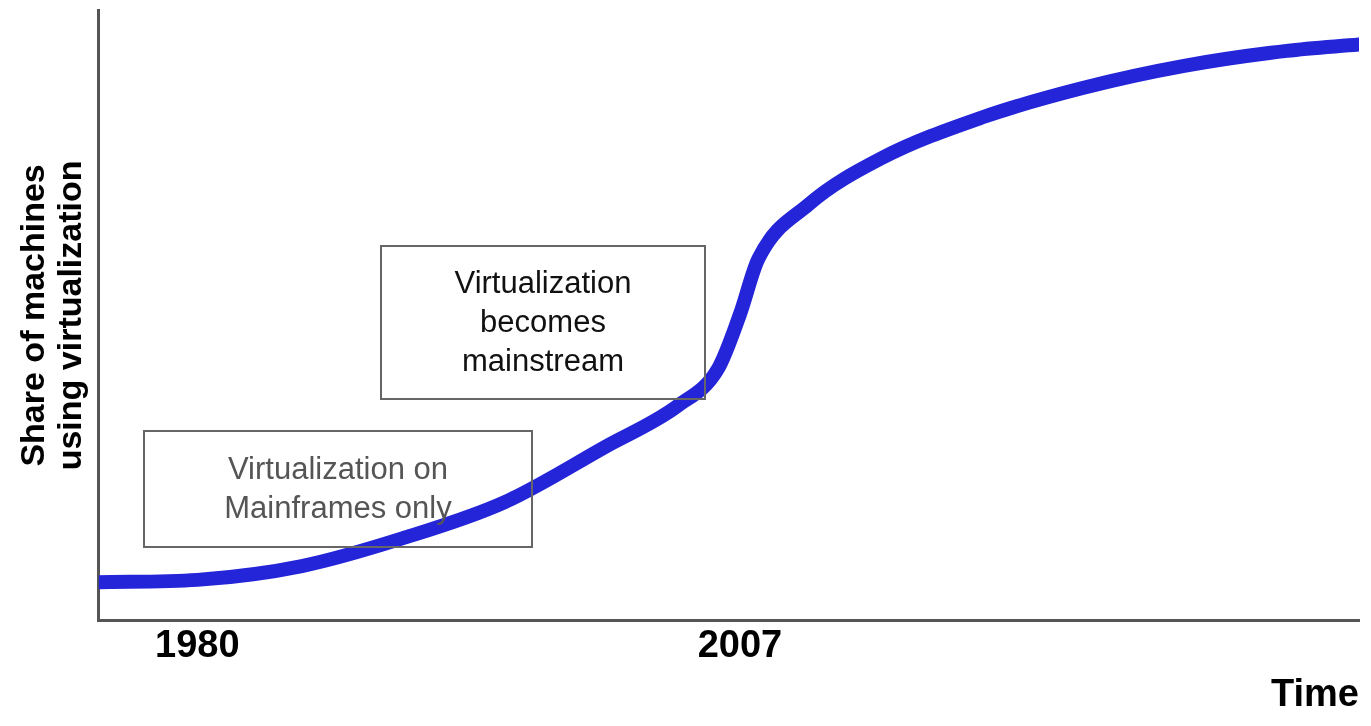 The image size is (1371, 726). I want to click on x-tick-label: 1980, so click(197, 644).